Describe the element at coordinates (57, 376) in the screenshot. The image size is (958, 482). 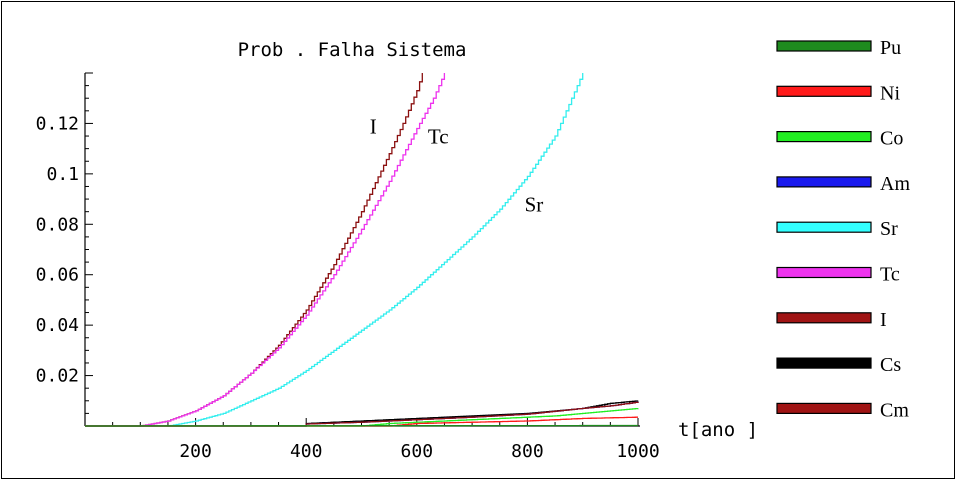
I see `y-tick-label: 0.02` at that location.